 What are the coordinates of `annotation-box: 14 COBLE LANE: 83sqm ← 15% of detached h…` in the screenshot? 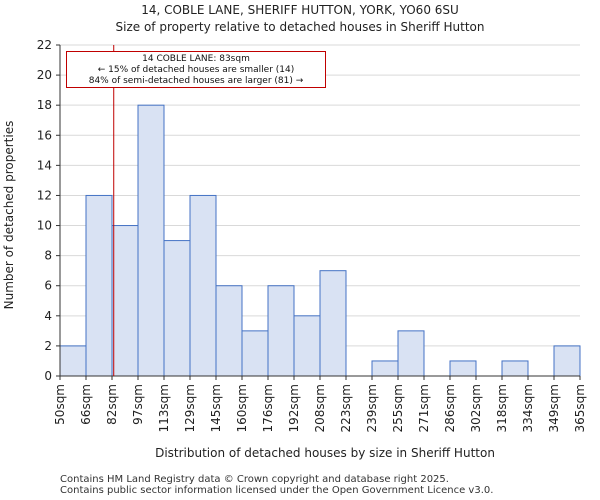 It's located at (196, 69).